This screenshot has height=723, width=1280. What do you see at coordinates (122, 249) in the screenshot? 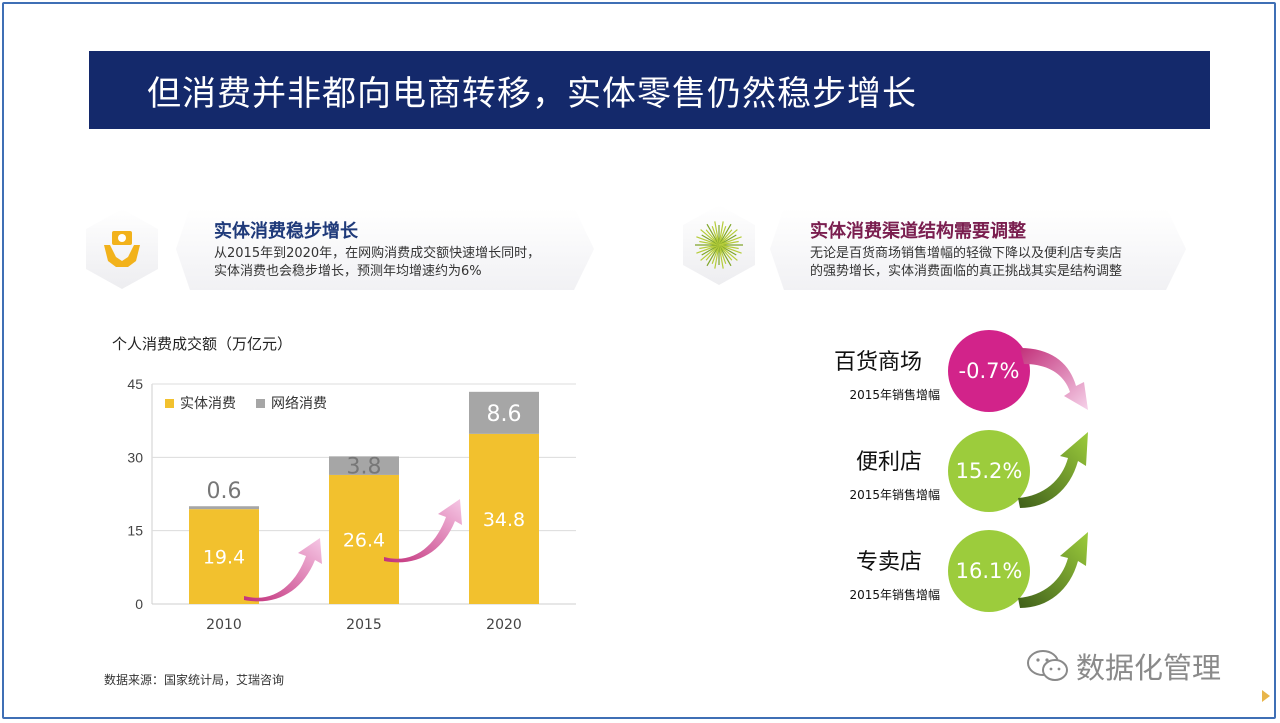
I see `money-hands-icon` at bounding box center [122, 249].